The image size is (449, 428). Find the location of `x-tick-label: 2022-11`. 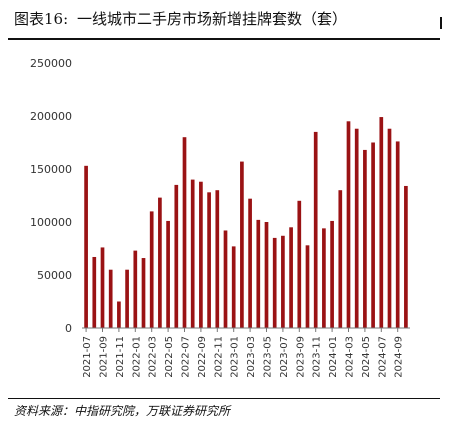

x-tick-label: 2022-11 is located at coordinates (218, 357).